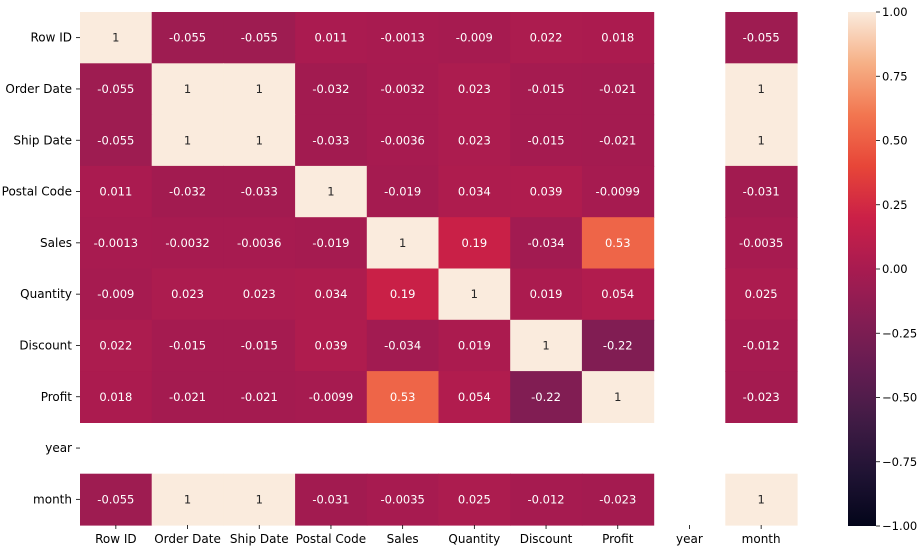 The width and height of the screenshot is (922, 553). Describe the element at coordinates (330, 499) in the screenshot. I see `cell-annotation: -0.031` at that location.